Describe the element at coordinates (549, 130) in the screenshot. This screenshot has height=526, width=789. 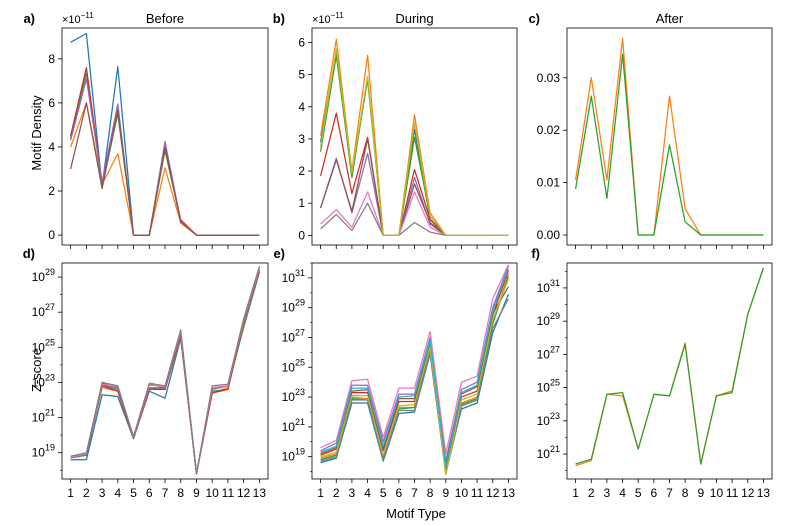
I see `y-tick-label: 0.02` at that location.